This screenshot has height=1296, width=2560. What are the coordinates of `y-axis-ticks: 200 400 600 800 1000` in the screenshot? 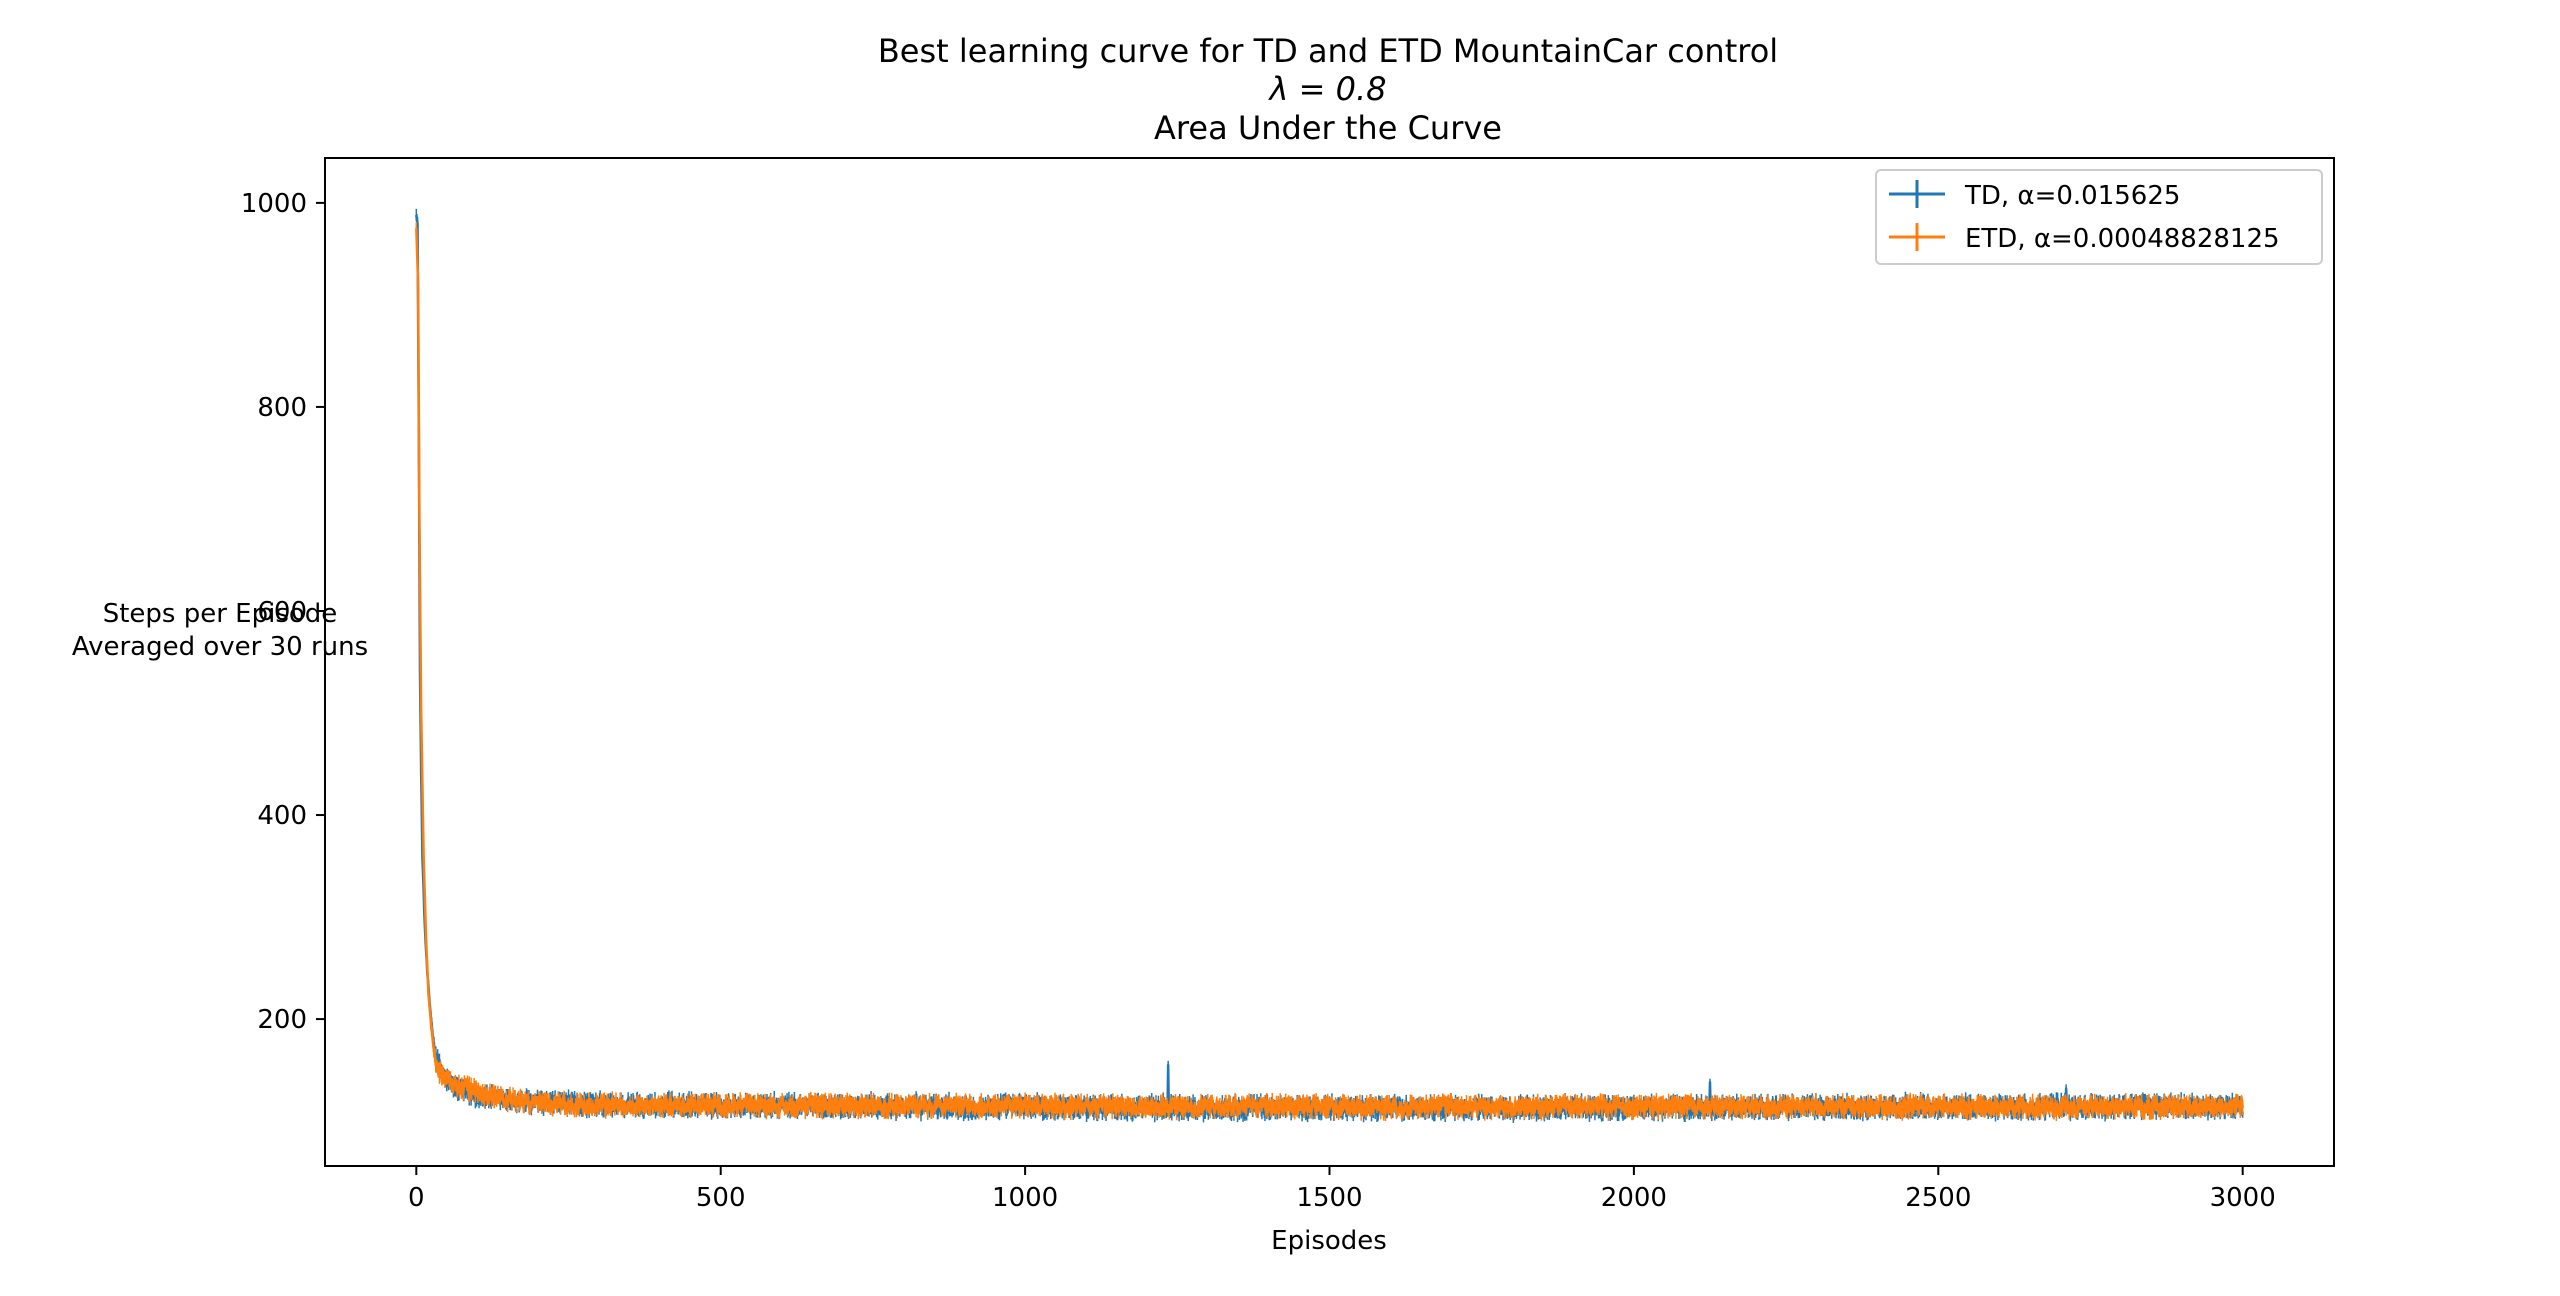 It's located at (283, 612).